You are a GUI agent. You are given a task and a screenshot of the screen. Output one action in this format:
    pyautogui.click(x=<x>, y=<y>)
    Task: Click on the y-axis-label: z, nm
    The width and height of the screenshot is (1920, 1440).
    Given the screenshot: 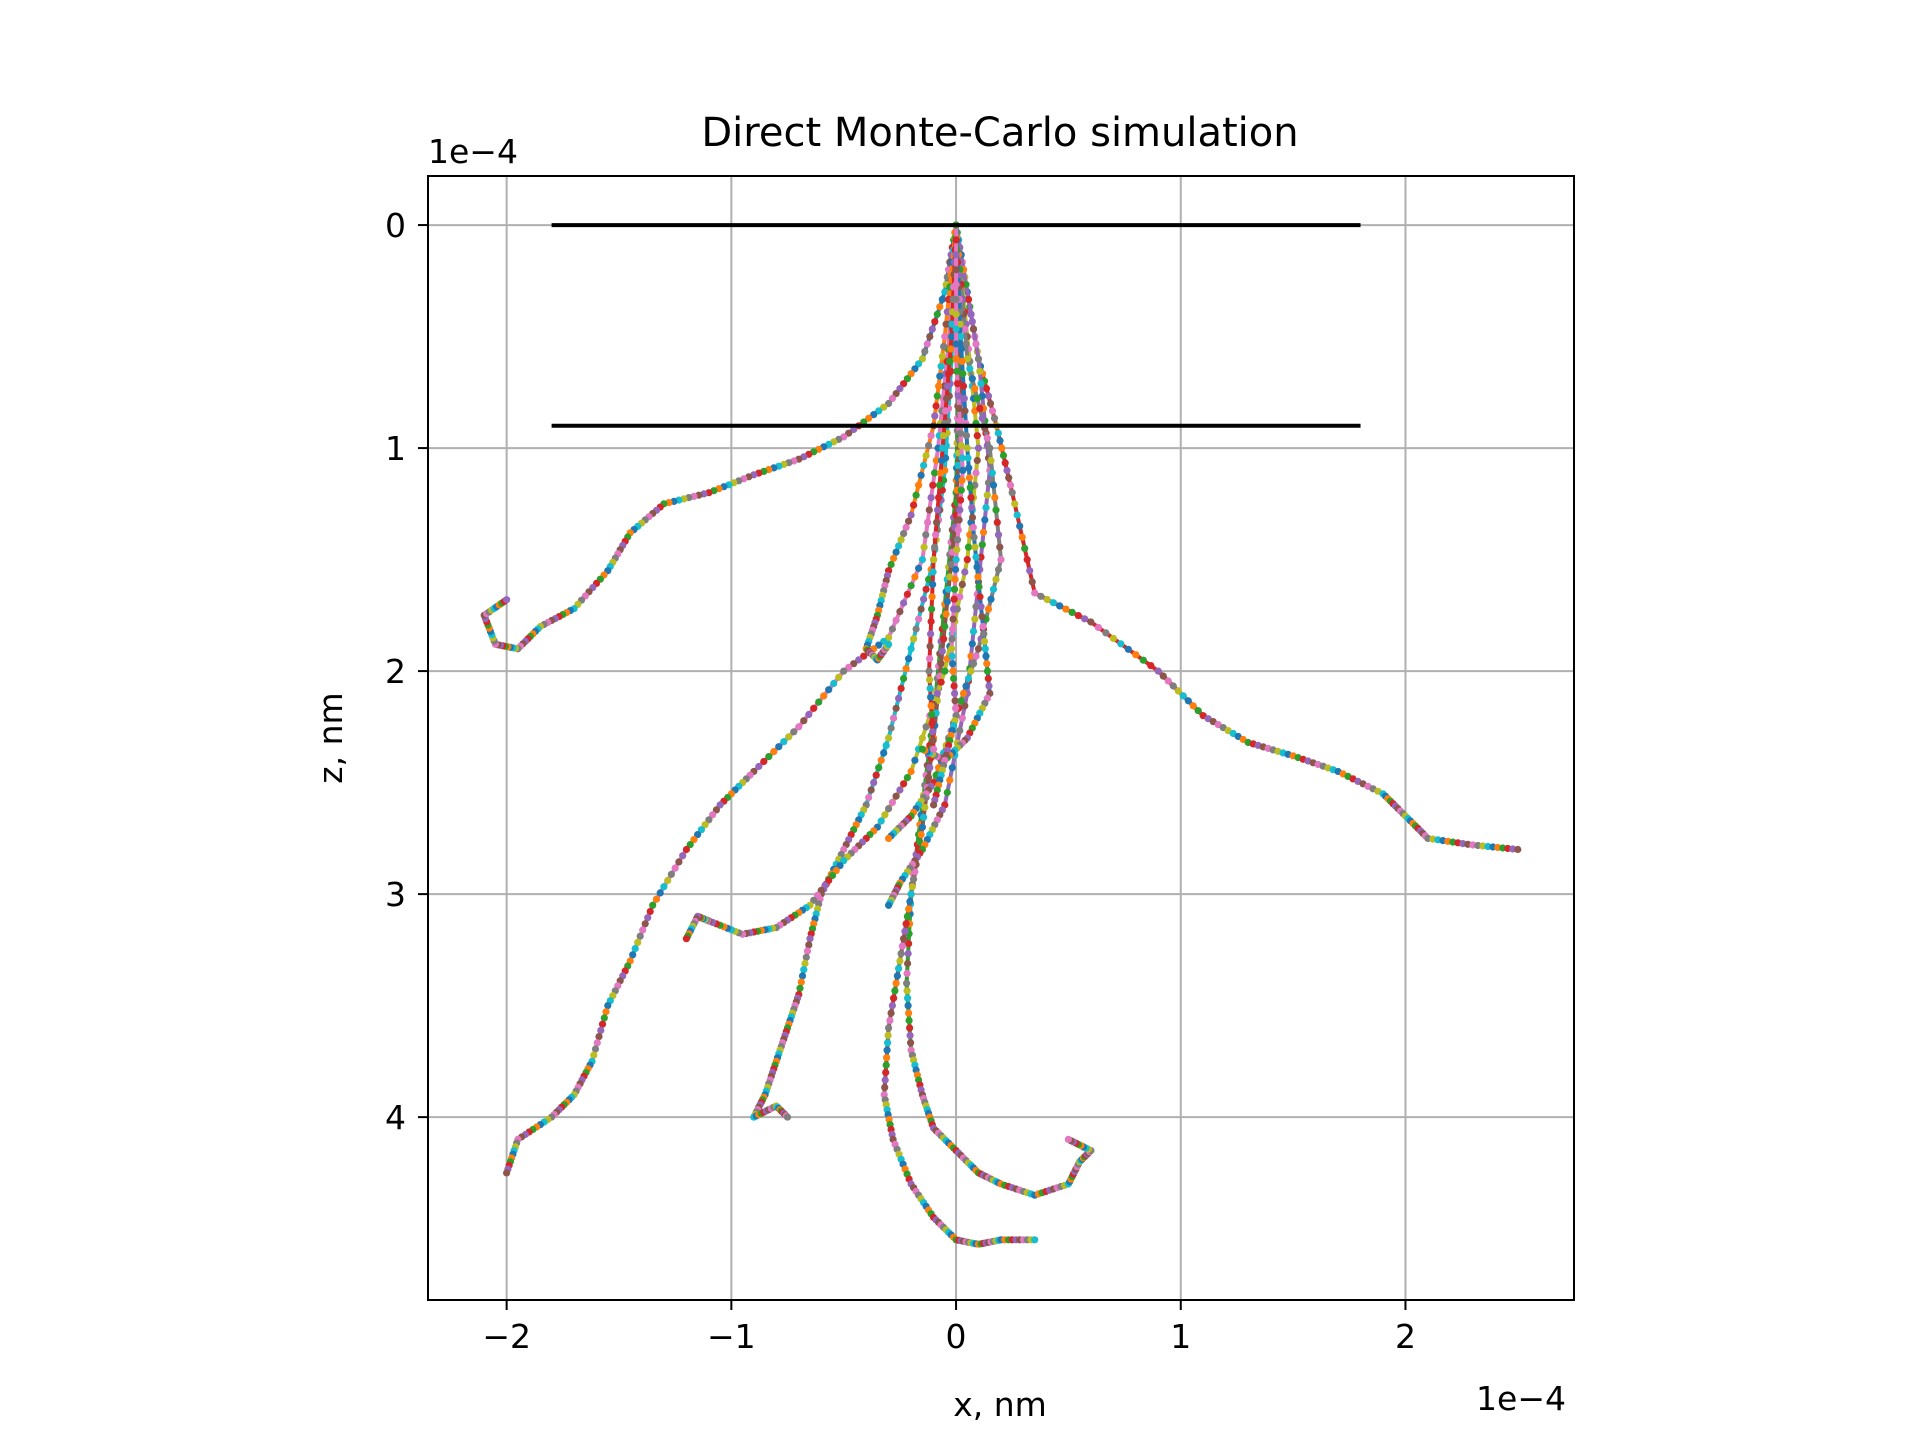 What is the action you would take?
    pyautogui.click(x=330, y=737)
    